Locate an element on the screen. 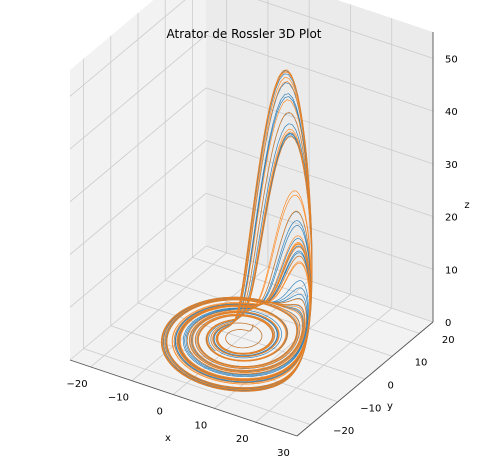  y-tick-label: −20 is located at coordinates (343, 431).